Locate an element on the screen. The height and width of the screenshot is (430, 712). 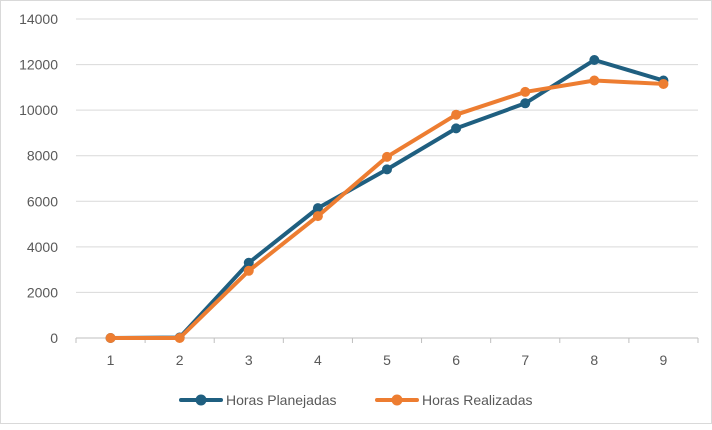
x-axis: 1 2 3 4 5 6 7 8 9 is located at coordinates (387, 352).